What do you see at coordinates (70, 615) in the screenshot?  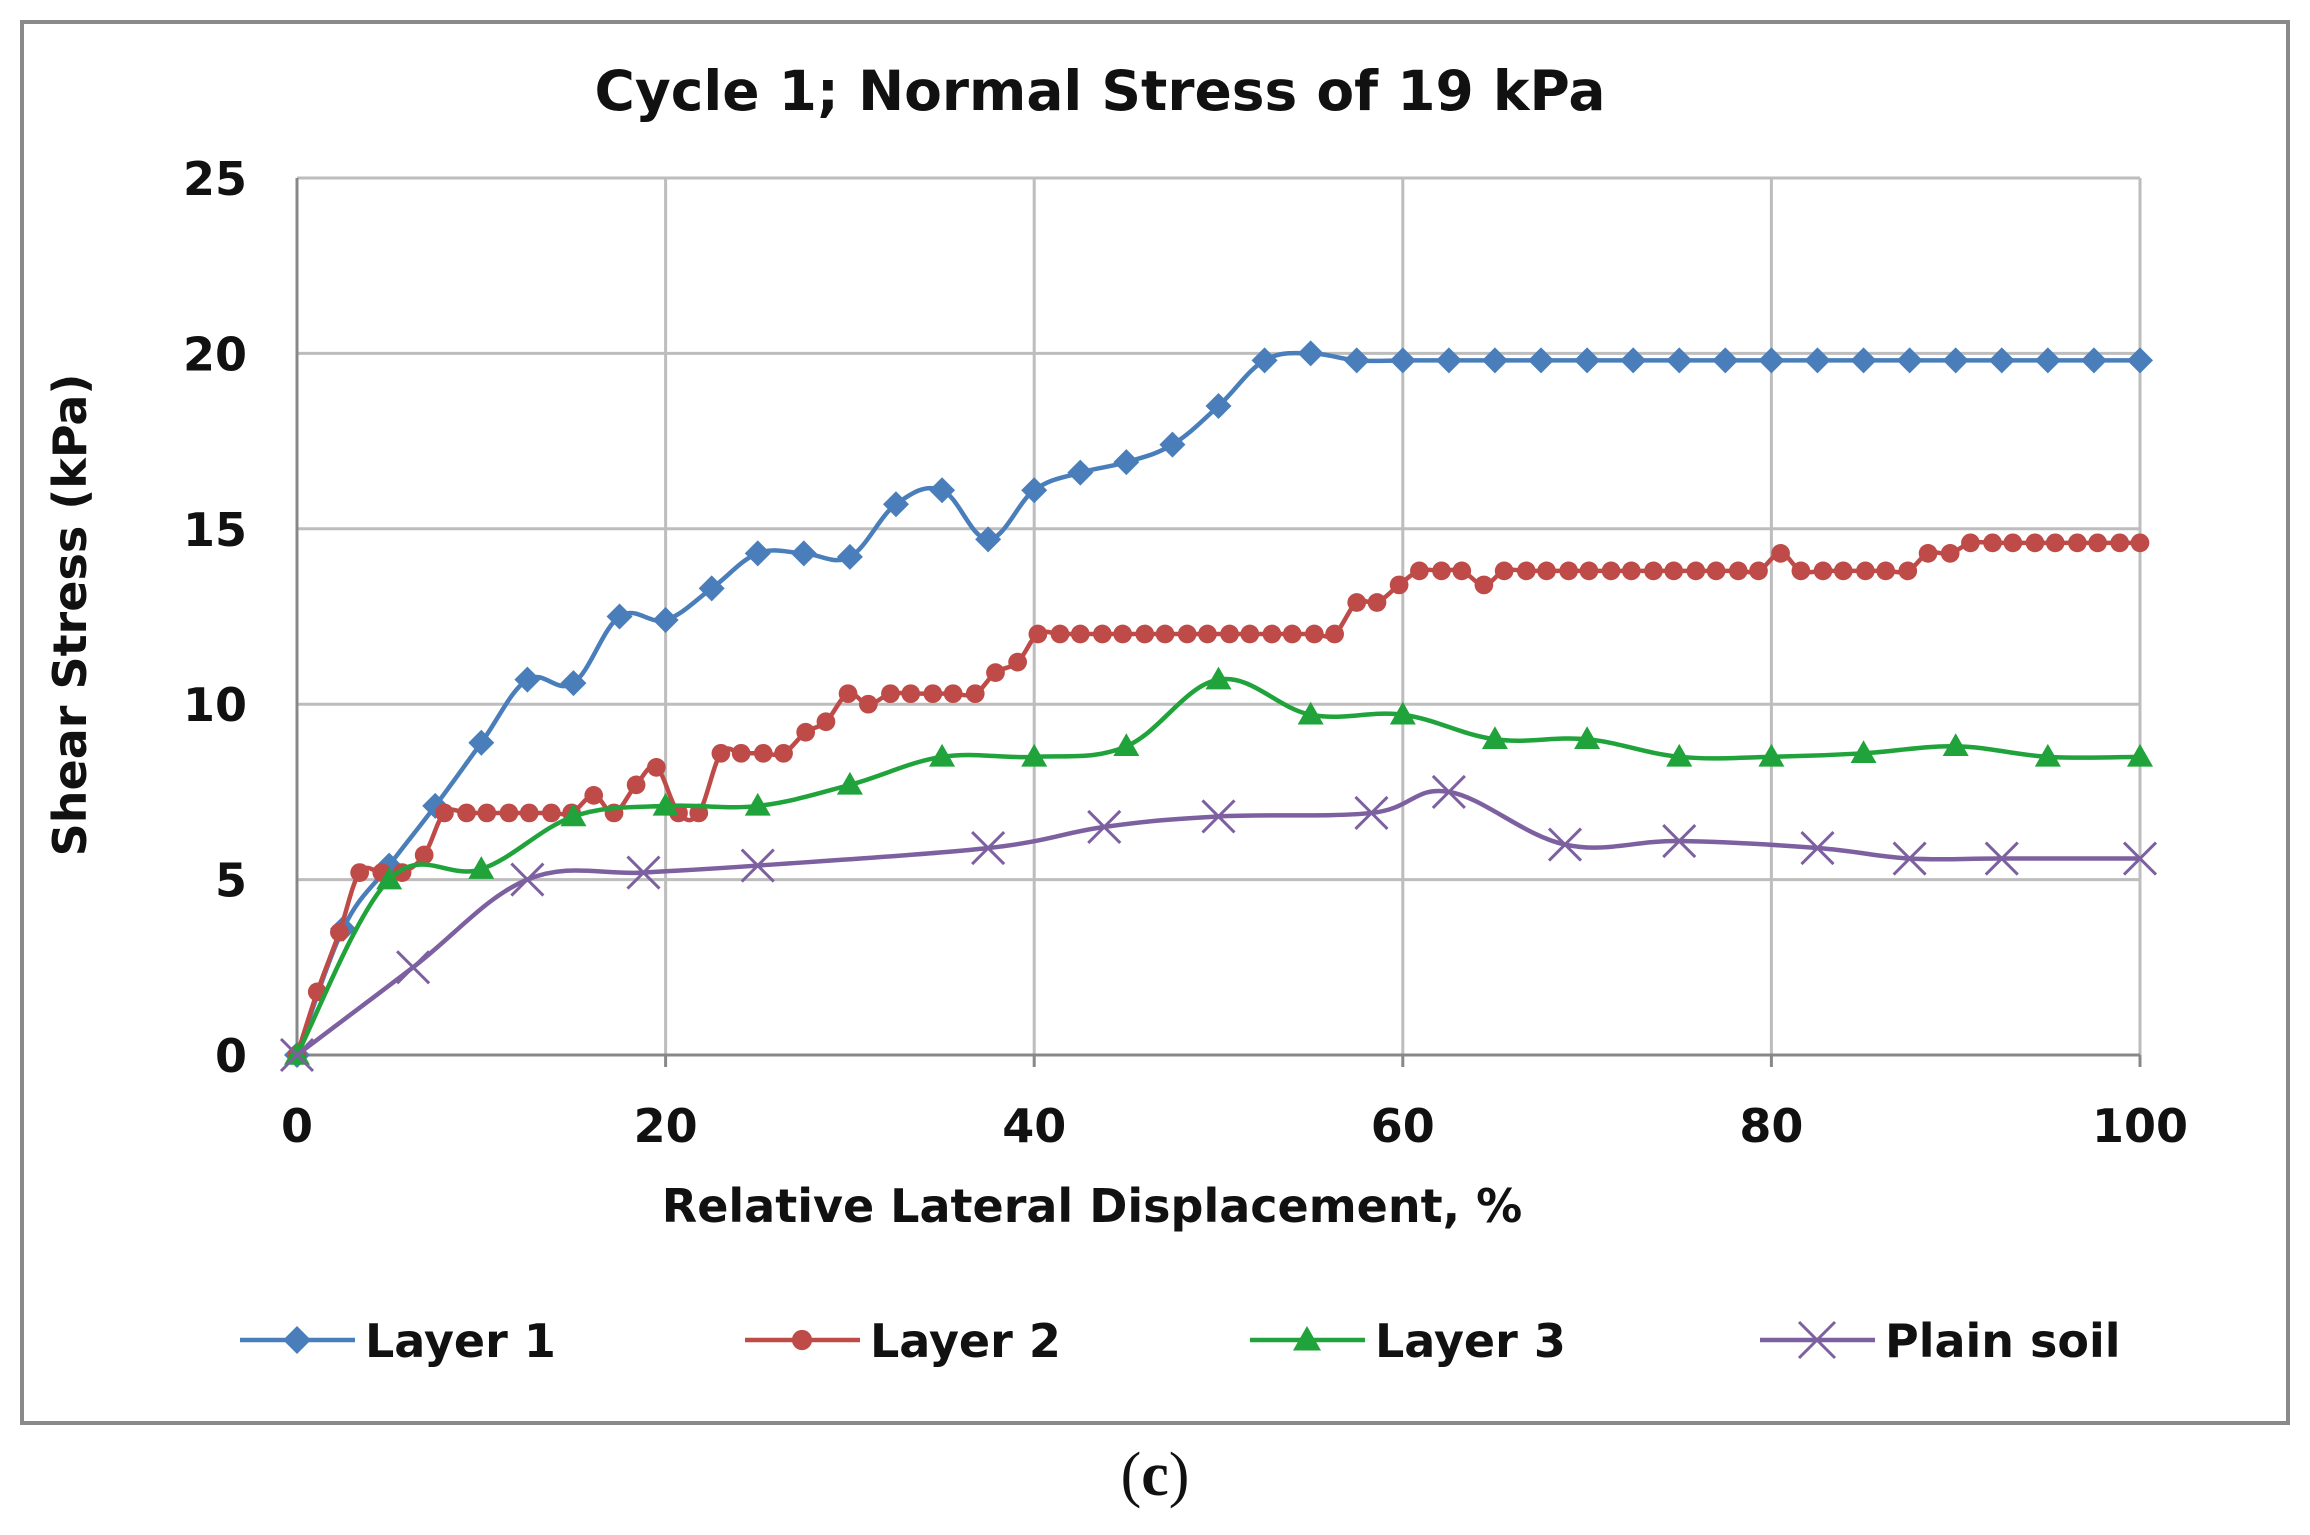 I see `y-axis-label: Shear Stress (kPa)` at bounding box center [70, 615].